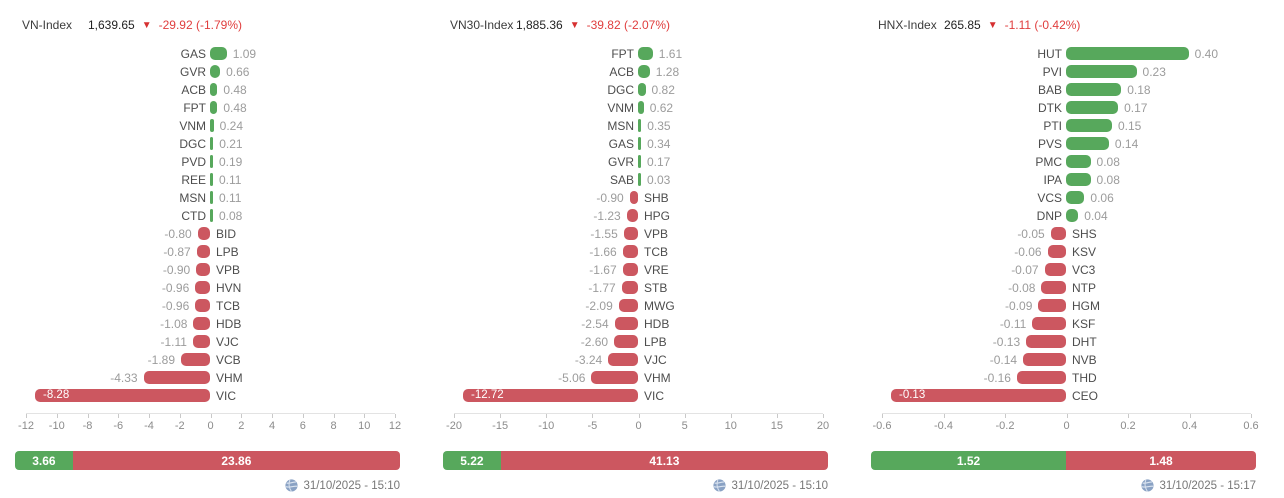 The height and width of the screenshot is (498, 1284). I want to click on bar-row: DGC 0.21, so click(210, 144).